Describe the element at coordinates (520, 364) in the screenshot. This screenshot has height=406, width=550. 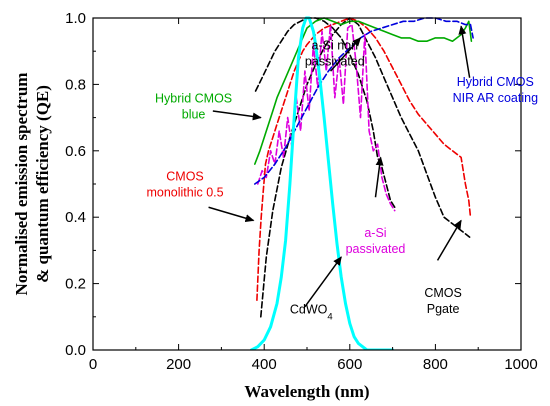
I see `x-tick-label: 1000` at that location.